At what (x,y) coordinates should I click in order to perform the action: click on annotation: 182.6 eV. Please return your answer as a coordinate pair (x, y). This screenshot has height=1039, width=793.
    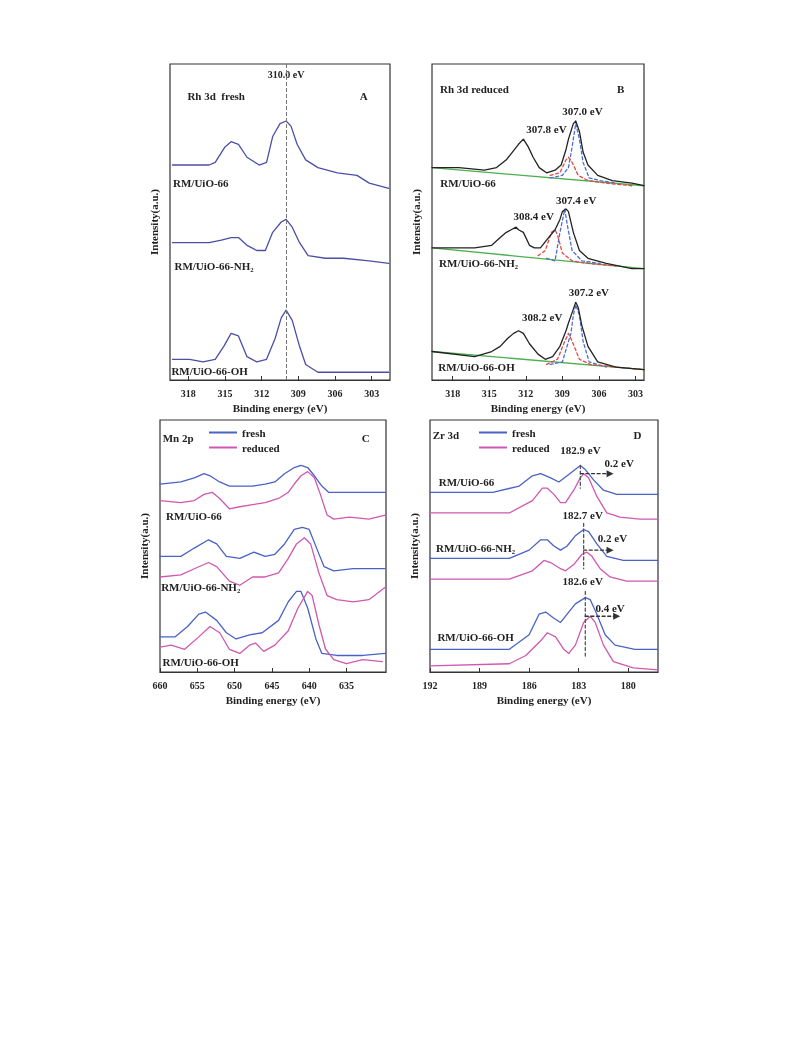
    Looking at the image, I should click on (582, 581).